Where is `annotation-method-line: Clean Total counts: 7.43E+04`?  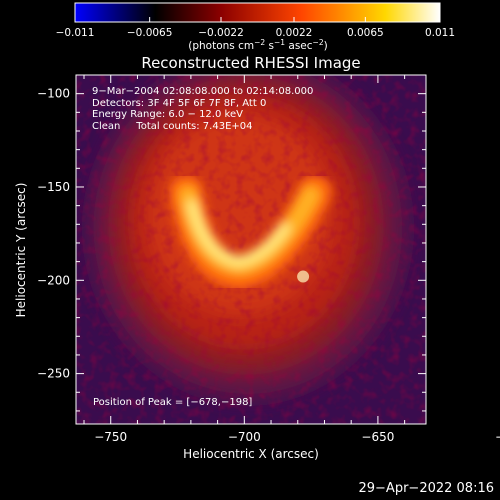
annotation-method-line: Clean Total counts: 7.43E+04 is located at coordinates (202, 127).